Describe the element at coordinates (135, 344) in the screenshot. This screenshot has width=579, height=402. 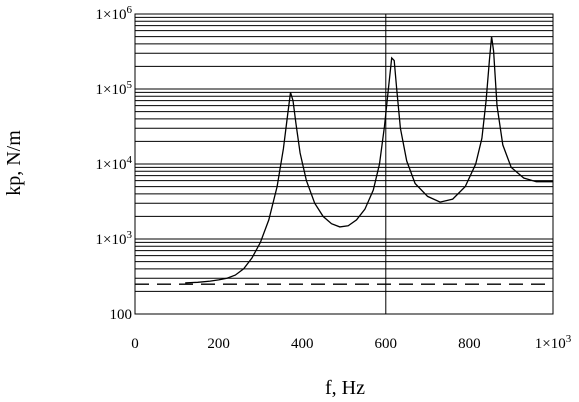
I see `x-tick-label: 0` at that location.